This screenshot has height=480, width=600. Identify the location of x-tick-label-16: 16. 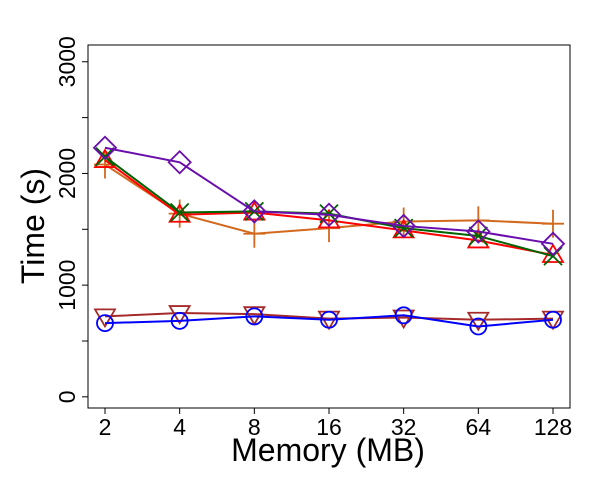
(329, 427).